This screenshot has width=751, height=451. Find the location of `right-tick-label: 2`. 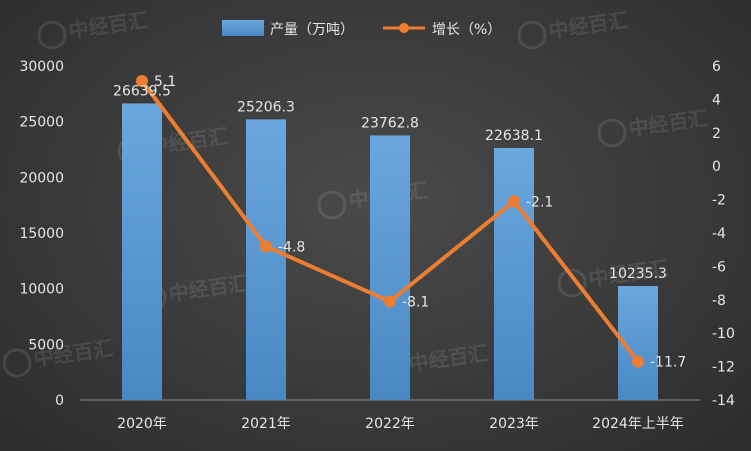

right-tick-label: 2 is located at coordinates (716, 134).